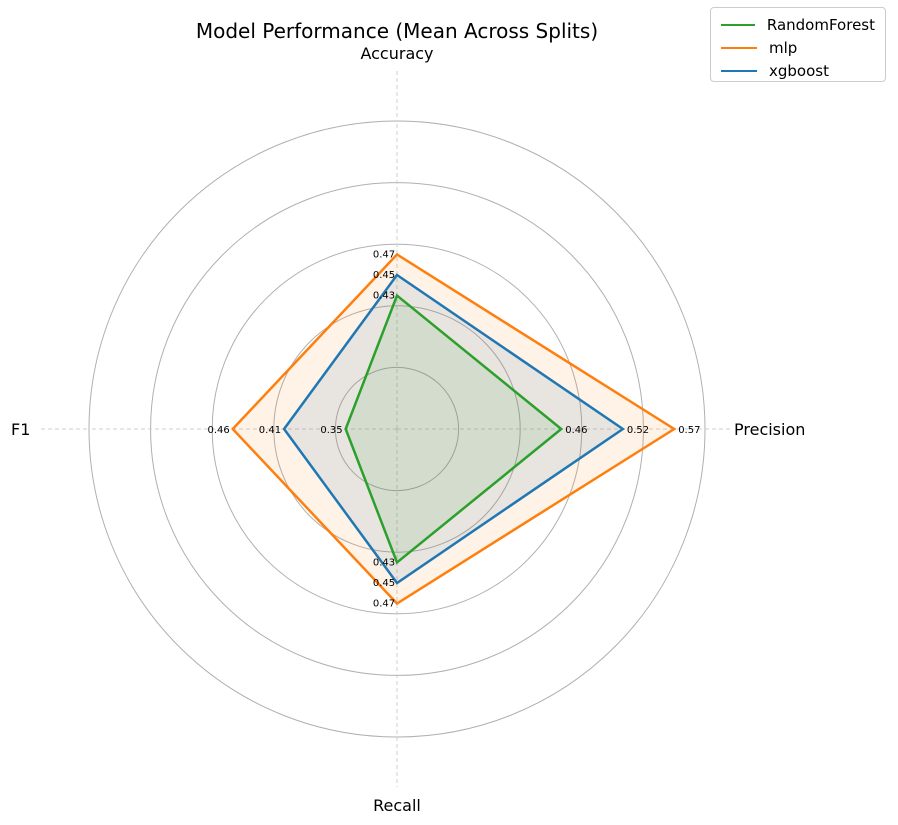 The width and height of the screenshot is (898, 825). I want to click on chart-title: Model Performance (Mean Across Splits), so click(397, 31).